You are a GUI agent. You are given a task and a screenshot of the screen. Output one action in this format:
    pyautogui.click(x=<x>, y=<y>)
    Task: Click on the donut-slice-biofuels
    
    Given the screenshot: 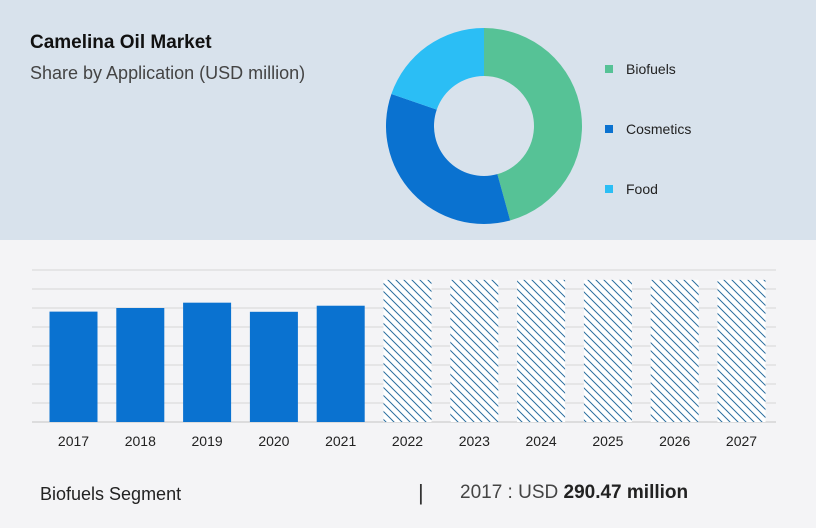 What is the action you would take?
    pyautogui.click(x=533, y=124)
    